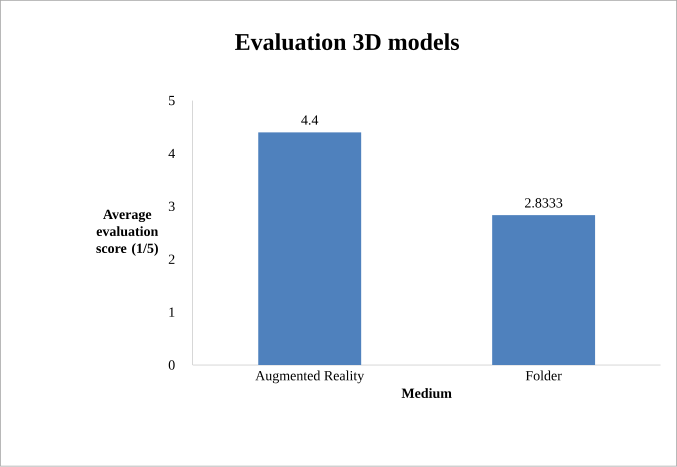  What do you see at coordinates (544, 375) in the screenshot?
I see `x-tick-label: Folder` at bounding box center [544, 375].